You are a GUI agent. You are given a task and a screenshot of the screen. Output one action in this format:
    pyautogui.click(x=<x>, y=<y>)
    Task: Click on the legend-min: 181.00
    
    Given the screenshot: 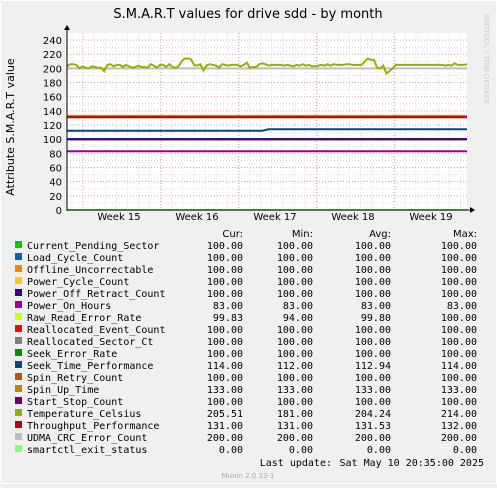 What is the action you would take?
    pyautogui.click(x=295, y=414)
    